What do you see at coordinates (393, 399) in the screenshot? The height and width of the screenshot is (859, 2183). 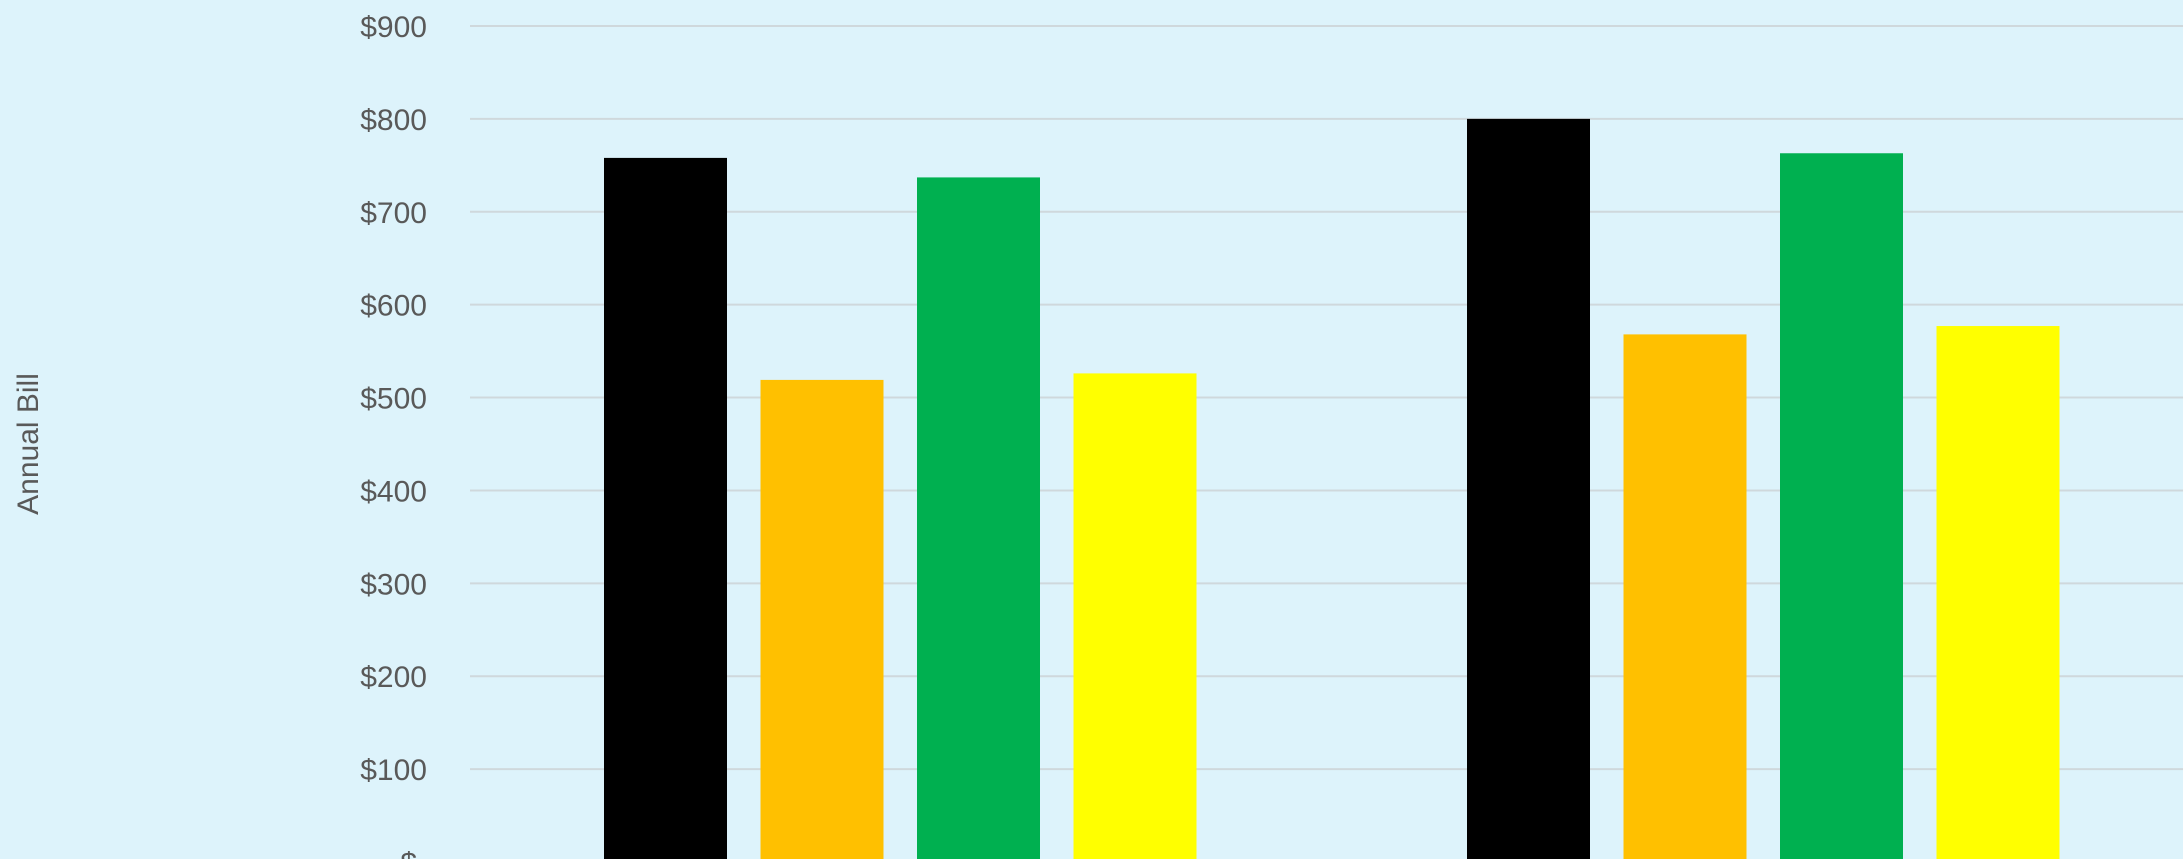 I see `y-tick-label: $500` at bounding box center [393, 399].